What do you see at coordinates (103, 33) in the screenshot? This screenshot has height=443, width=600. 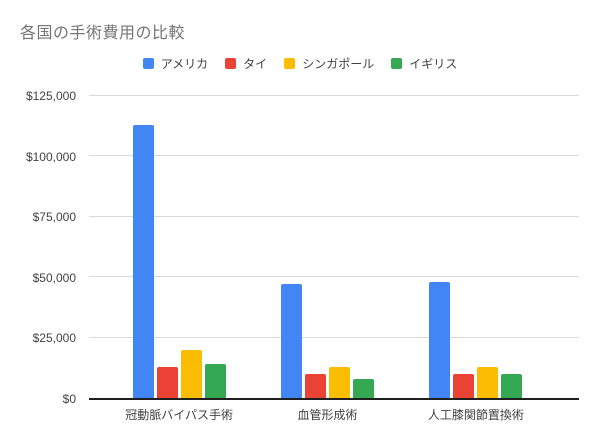 I see `chart-title: 各国の手術費用の比較` at bounding box center [103, 33].